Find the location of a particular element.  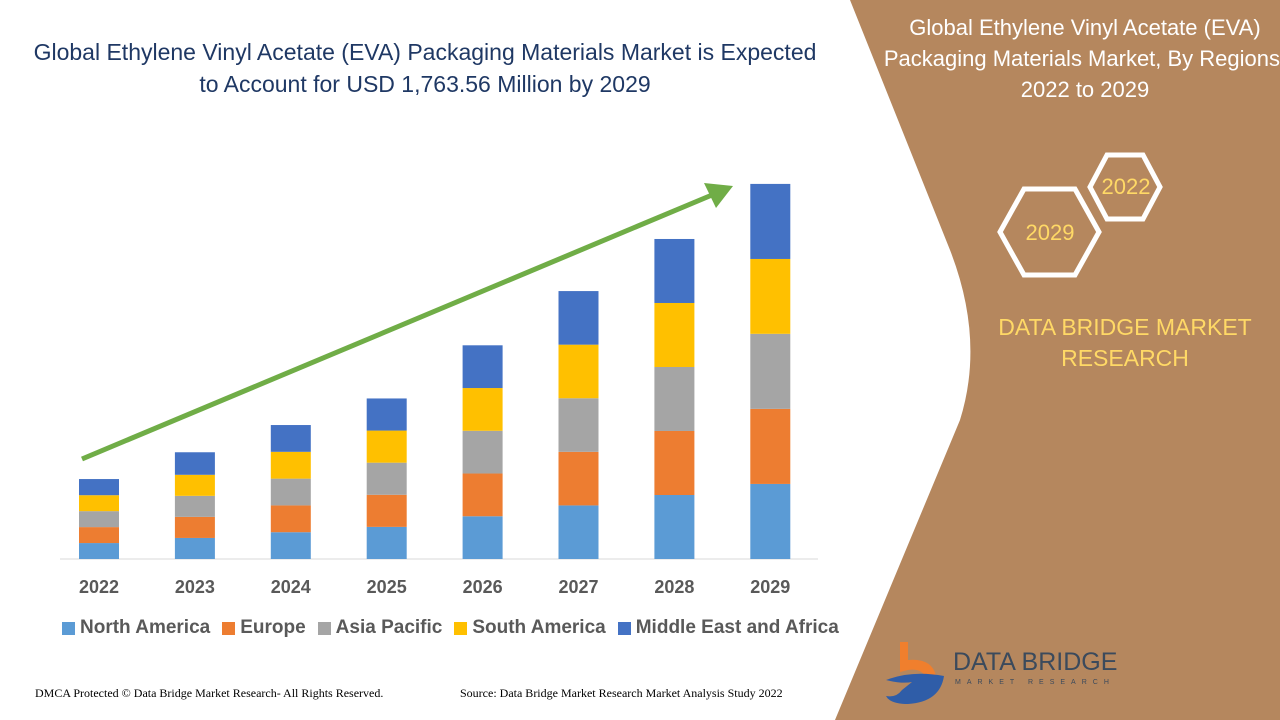

legend-label: Asia Pacific is located at coordinates (389, 627).